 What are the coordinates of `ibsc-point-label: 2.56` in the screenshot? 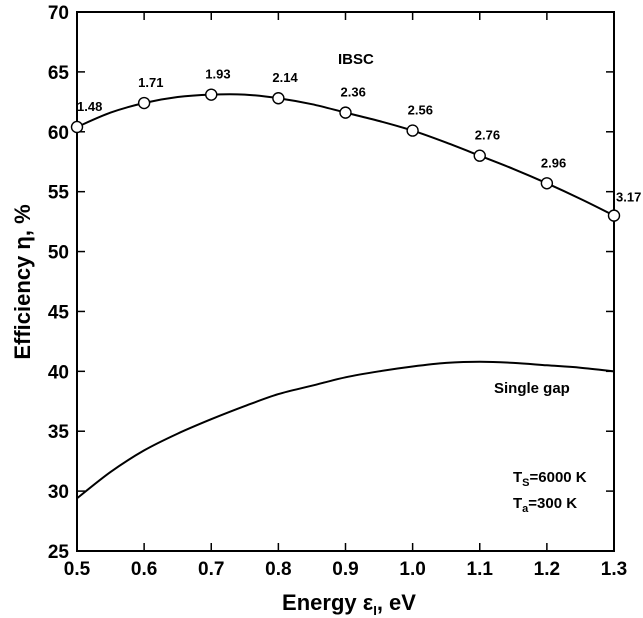 It's located at (420, 110).